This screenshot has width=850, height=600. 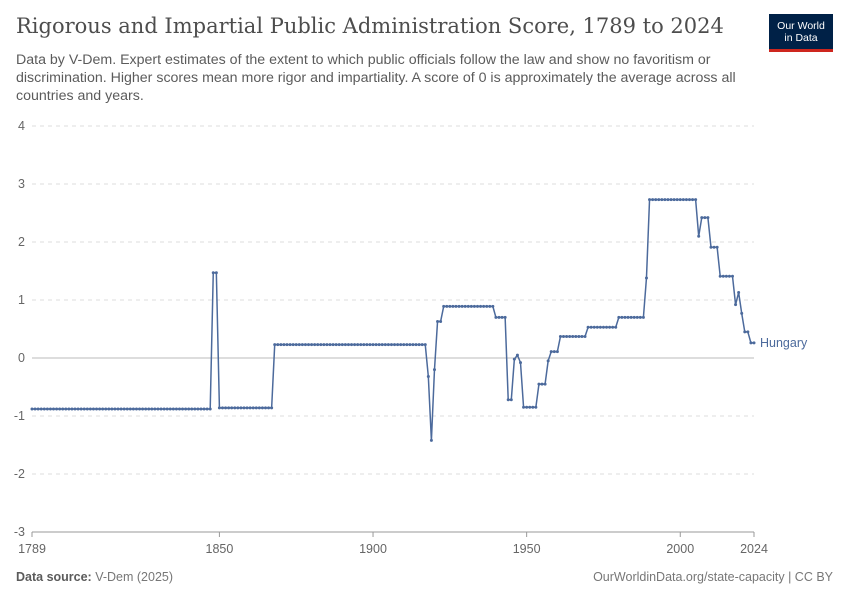 What do you see at coordinates (393, 543) in the screenshot?
I see `x-axis: 1789 1850 1900 1950 2000 2024` at bounding box center [393, 543].